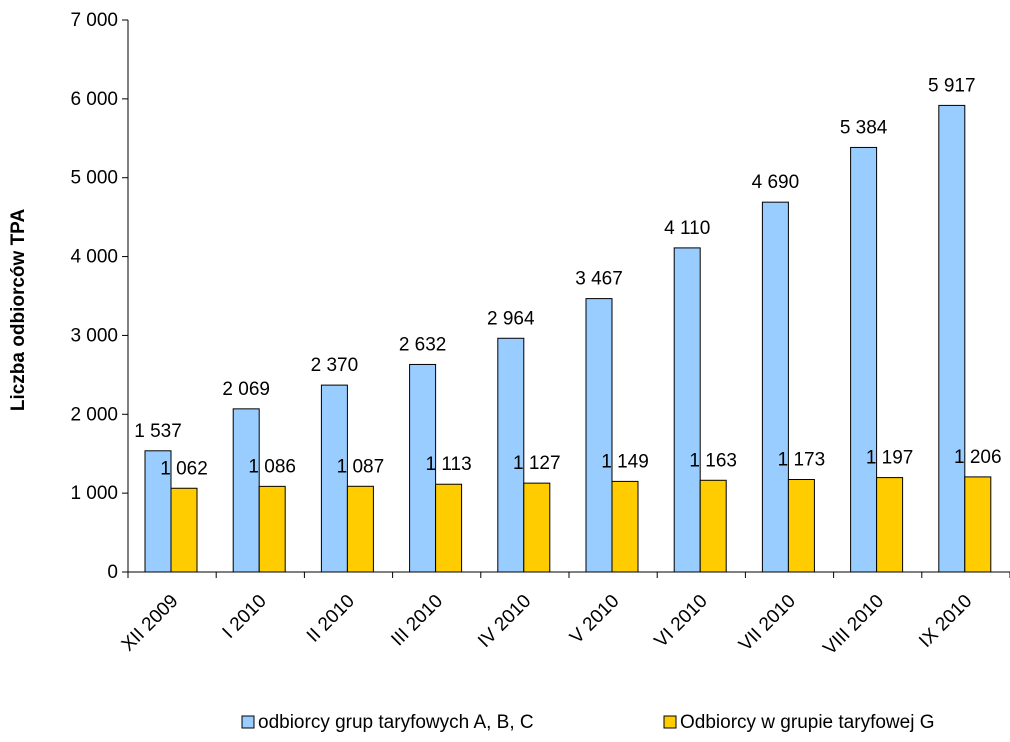 The width and height of the screenshot is (1010, 742). What do you see at coordinates (246, 389) in the screenshot?
I see `data-label-abc: 2 069` at bounding box center [246, 389].